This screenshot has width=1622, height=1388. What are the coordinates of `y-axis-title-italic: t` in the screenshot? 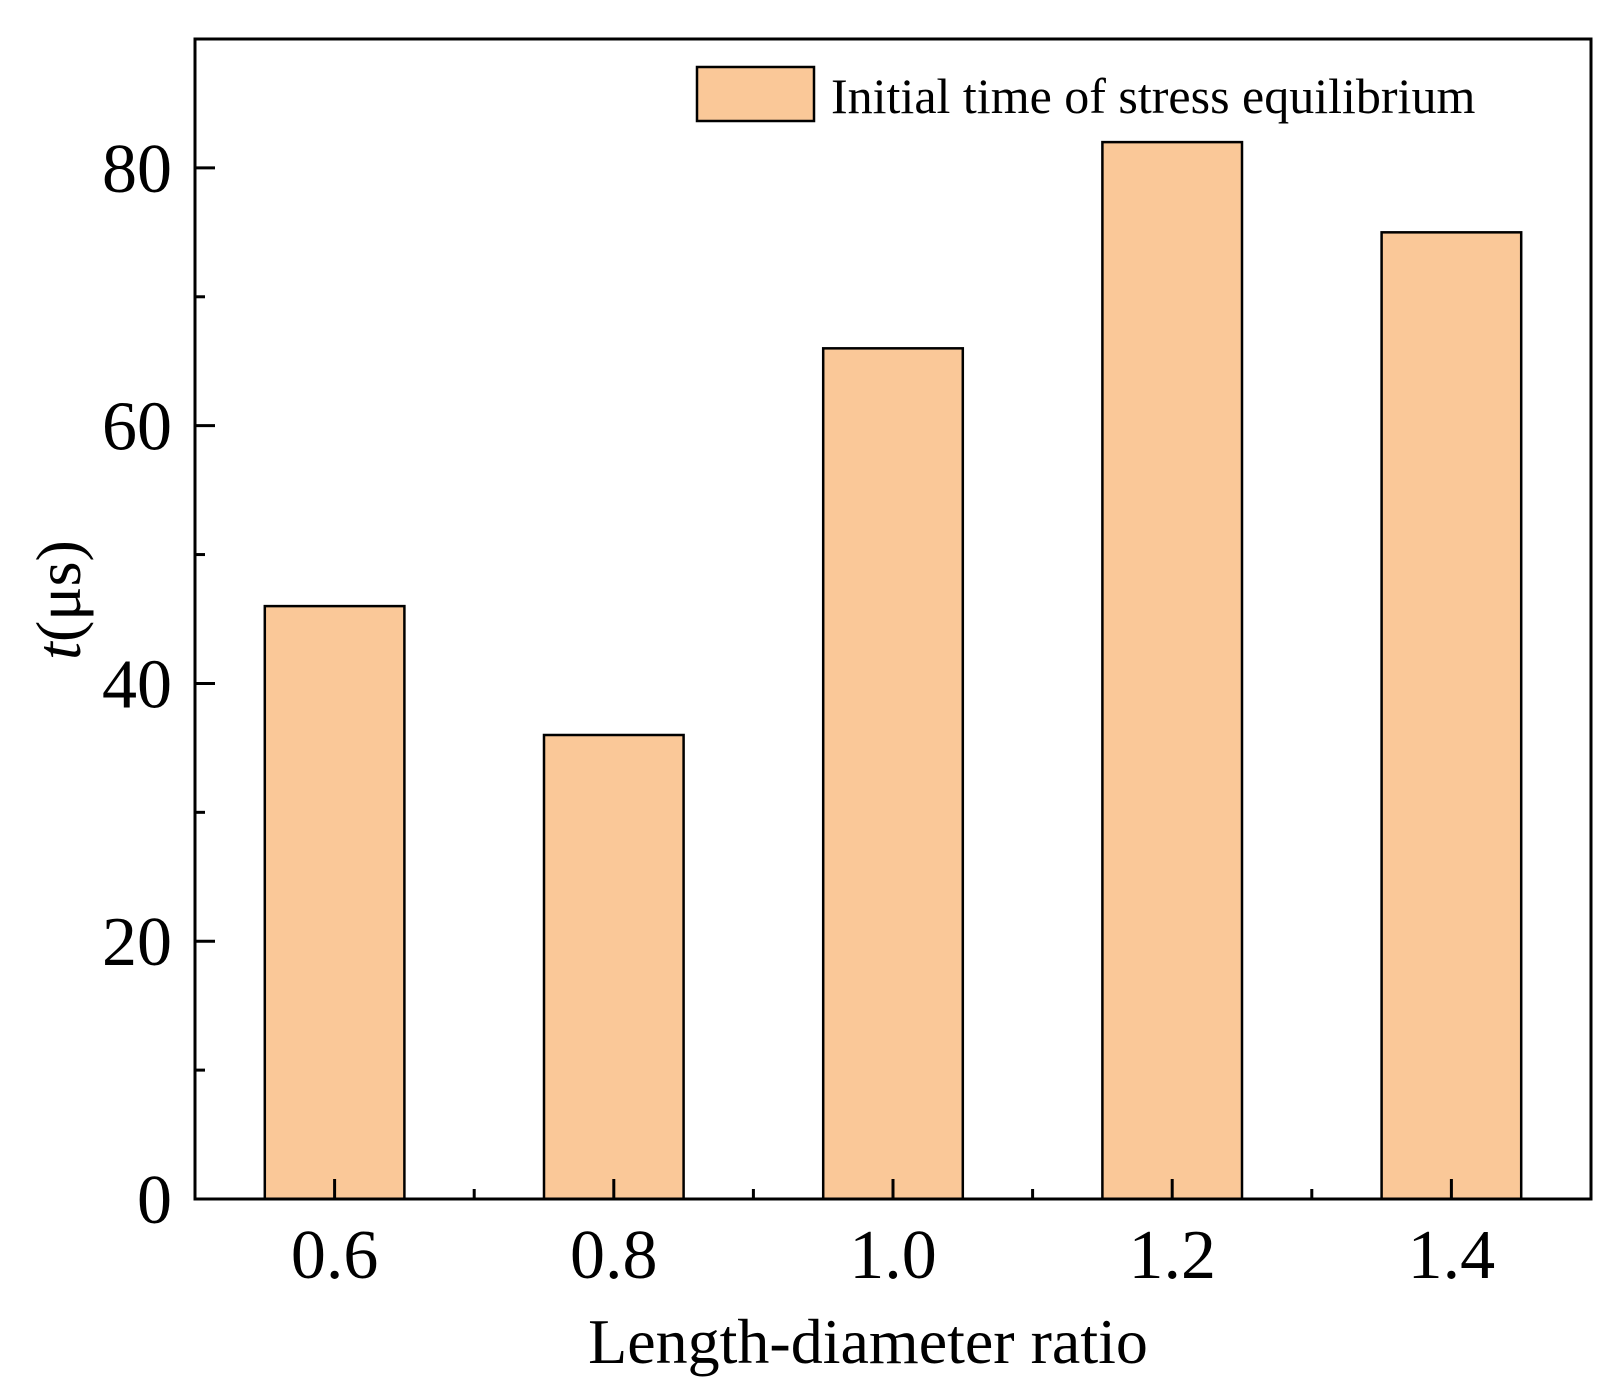 It's located at (58, 650).